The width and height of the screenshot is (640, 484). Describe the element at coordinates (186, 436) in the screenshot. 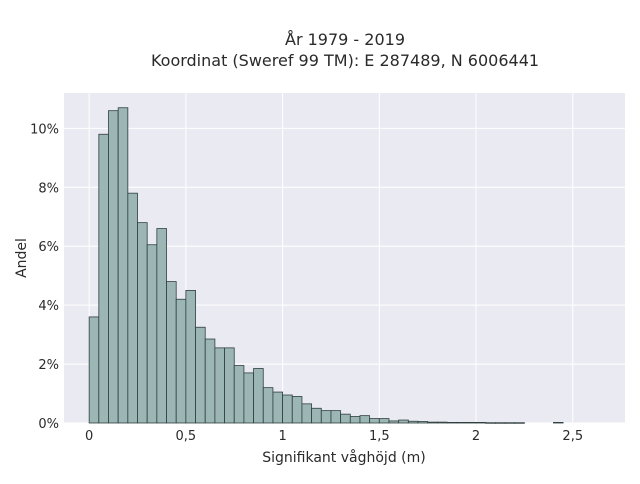

I see `x-tick-label: 0,5` at that location.